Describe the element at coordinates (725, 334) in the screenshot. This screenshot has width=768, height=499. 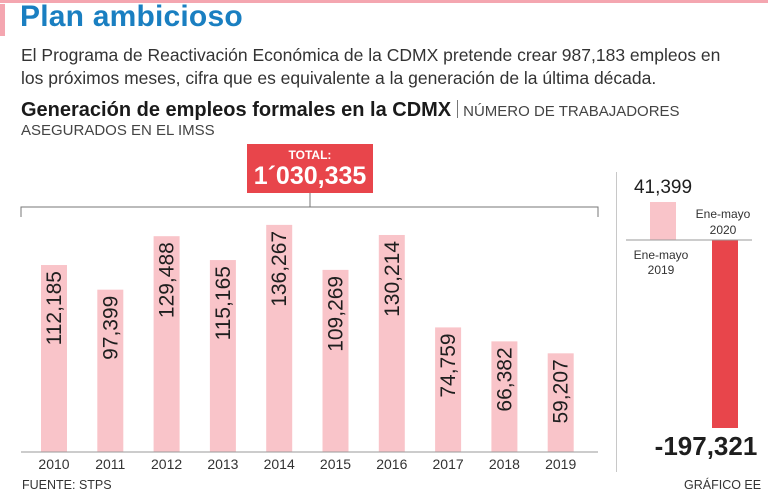
I see `bar-enemayo-2020` at that location.